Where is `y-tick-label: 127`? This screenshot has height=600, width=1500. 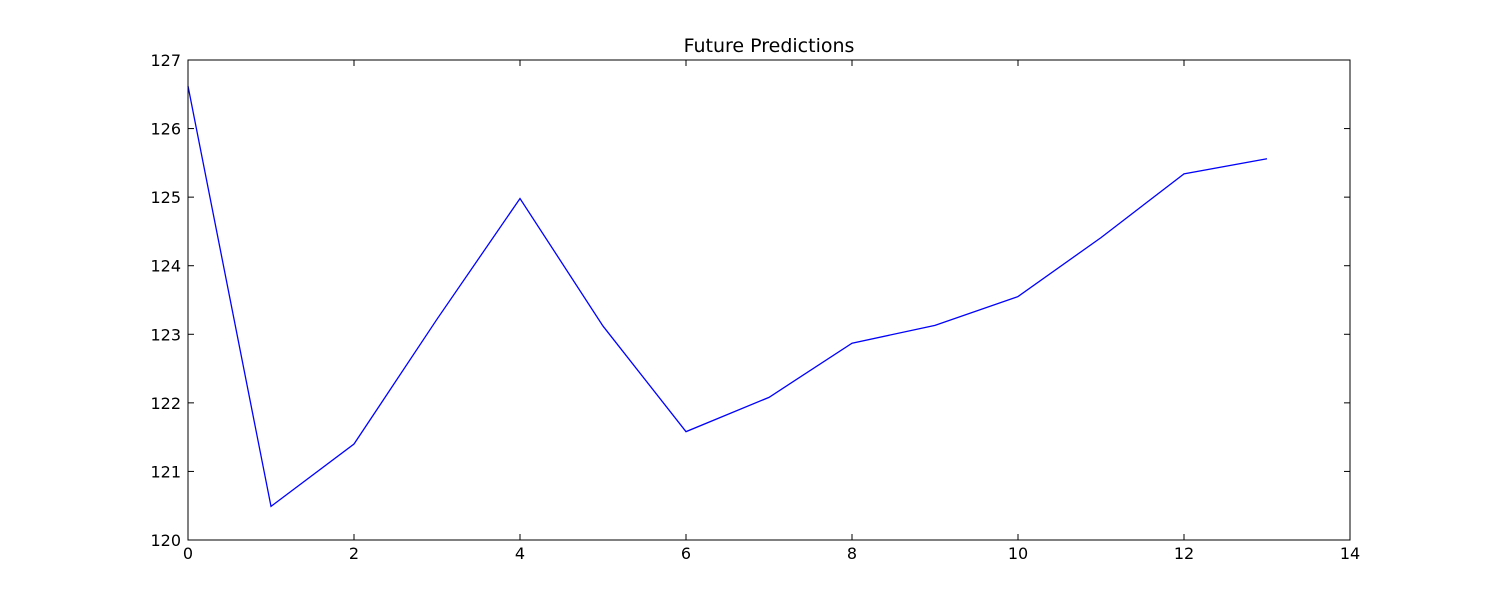
y-tick-label: 127 is located at coordinates (165, 60).